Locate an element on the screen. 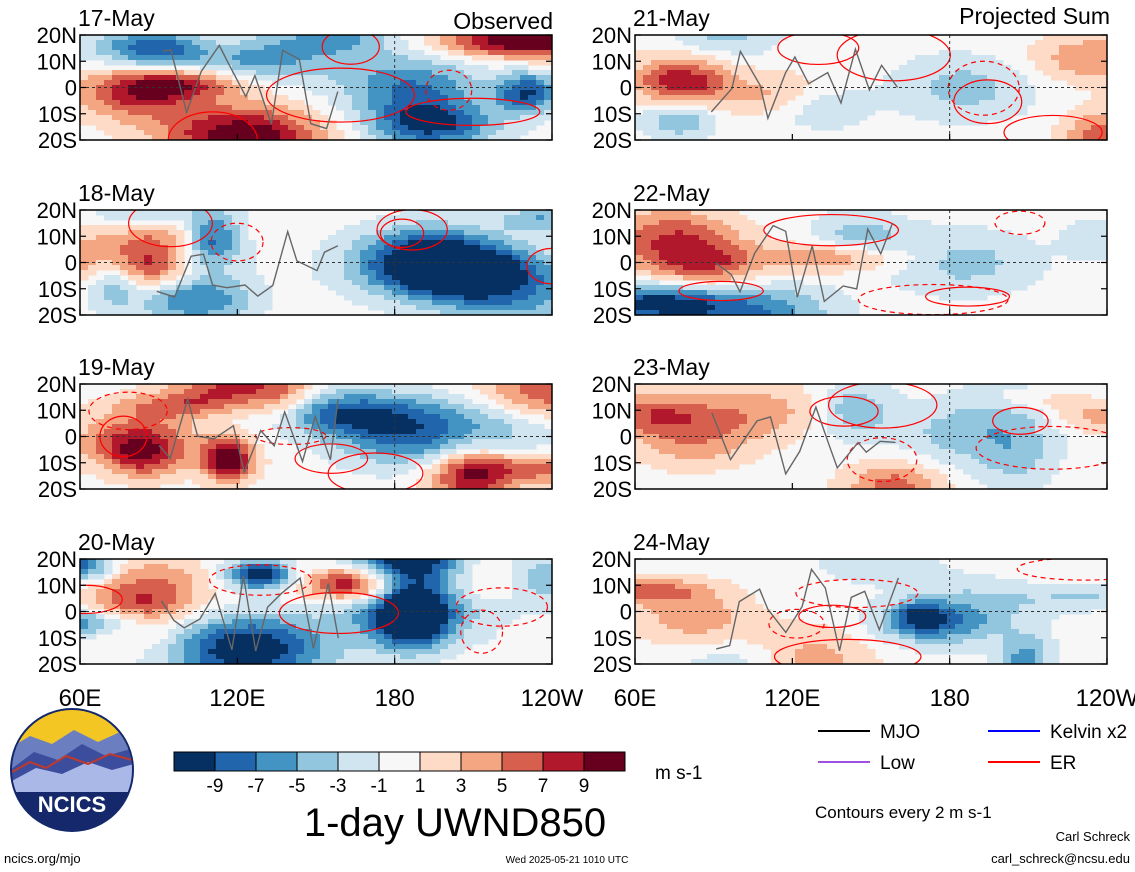 This screenshot has width=1135, height=872. legend-label: Low is located at coordinates (897, 763).